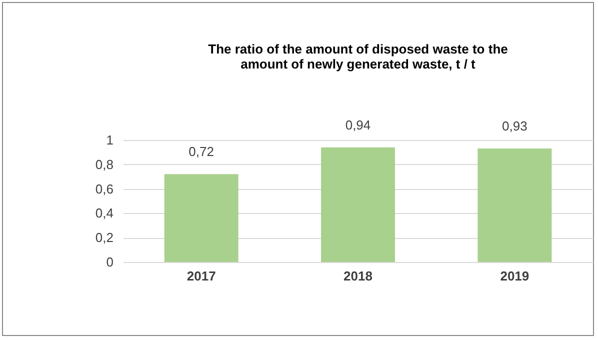 The height and width of the screenshot is (340, 598). What do you see at coordinates (104, 213) in the screenshot?
I see `y-tick-label: 0,4` at bounding box center [104, 213].